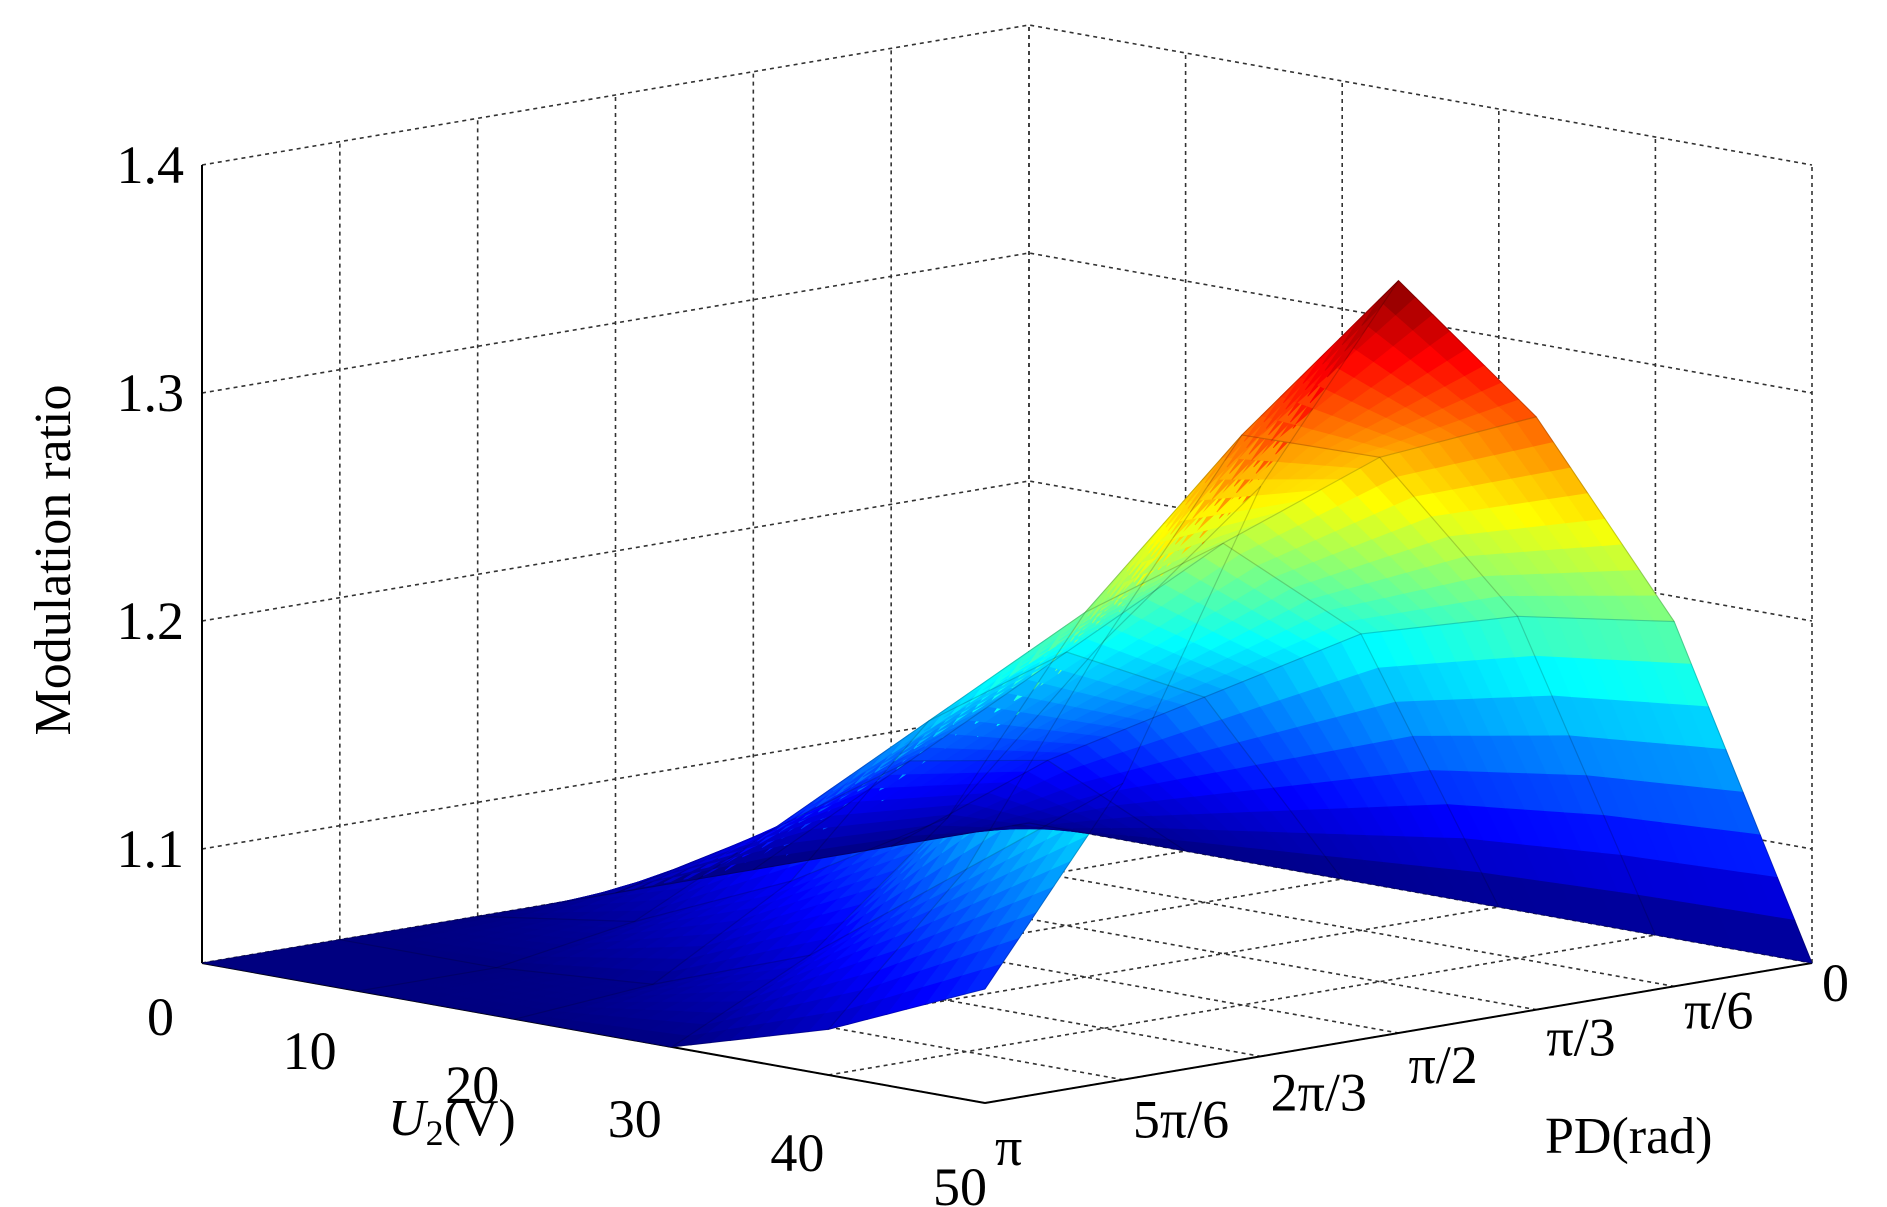 Image resolution: width=1887 pixels, height=1207 pixels. What do you see at coordinates (472, 1085) in the screenshot?
I see `x-tick-label: 20` at bounding box center [472, 1085].